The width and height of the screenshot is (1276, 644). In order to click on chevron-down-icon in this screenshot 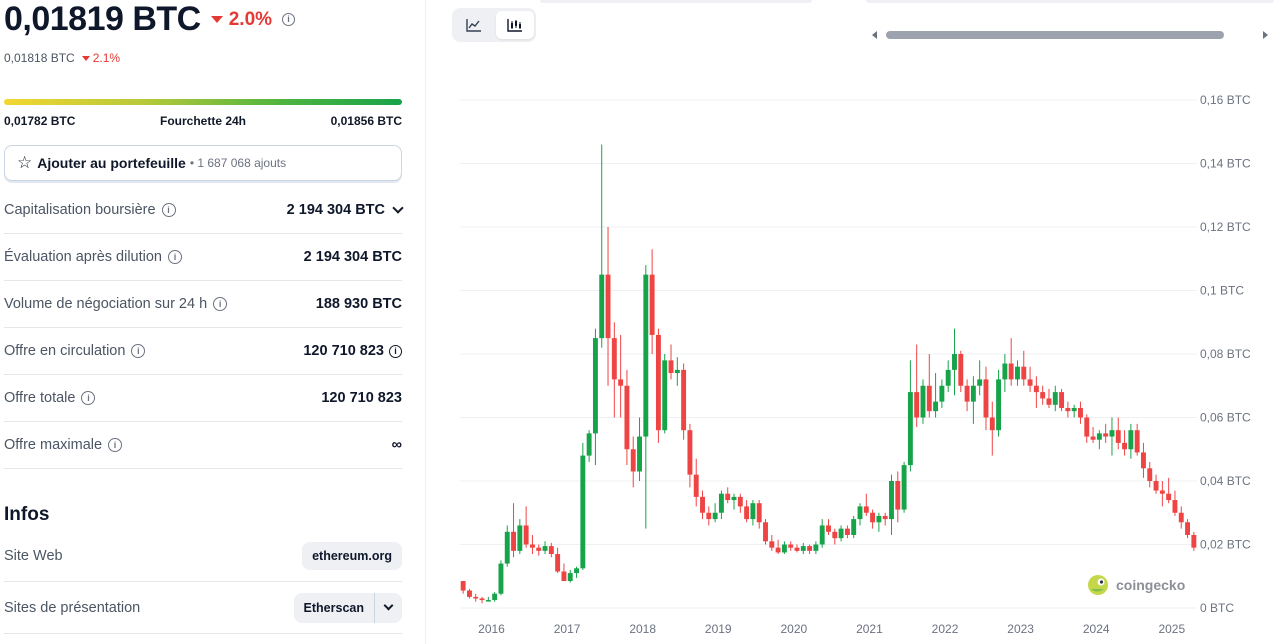, I will do `click(398, 208)`.